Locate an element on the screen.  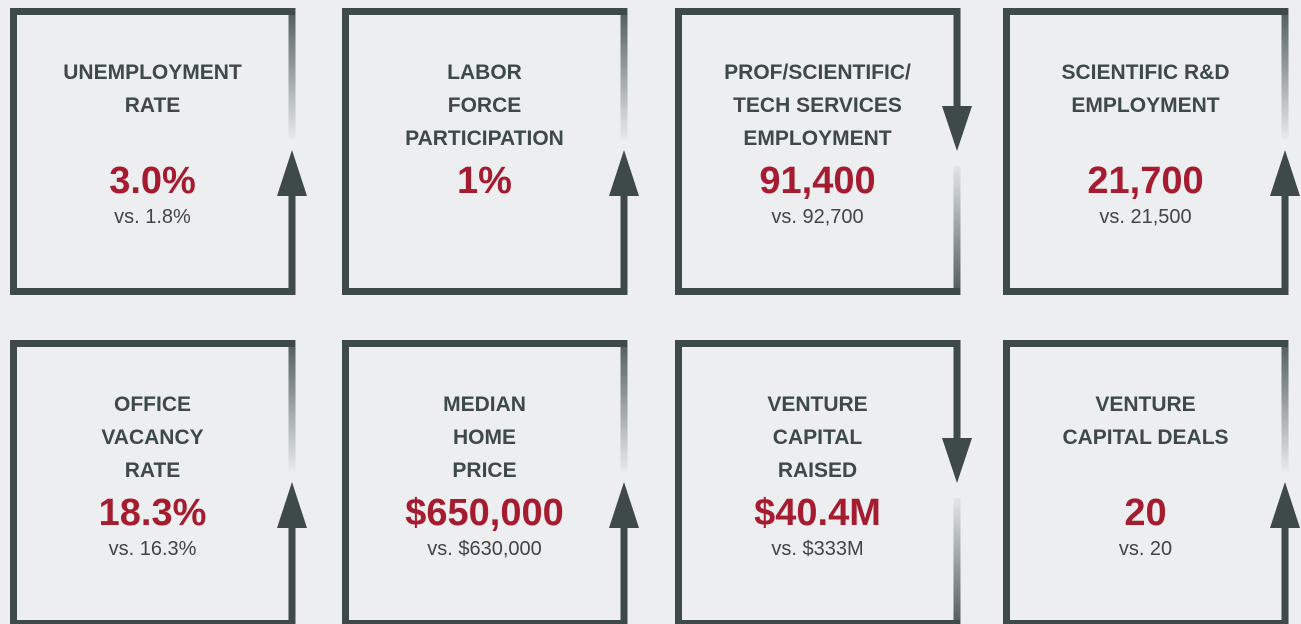
kpi-value: 1% is located at coordinates (484, 181).